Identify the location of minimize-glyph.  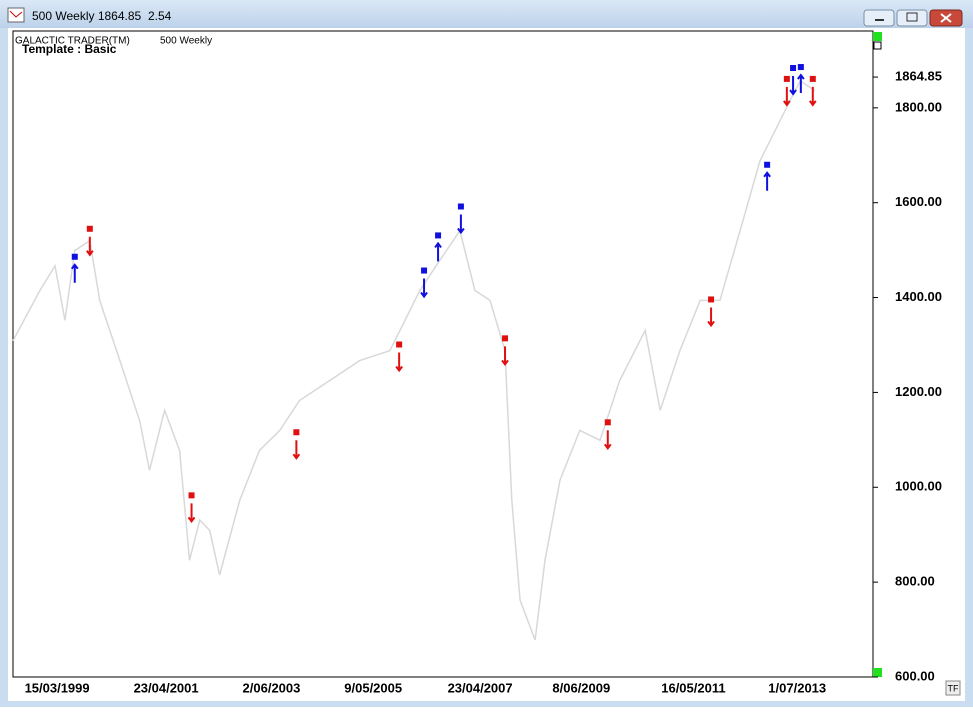
(879, 20).